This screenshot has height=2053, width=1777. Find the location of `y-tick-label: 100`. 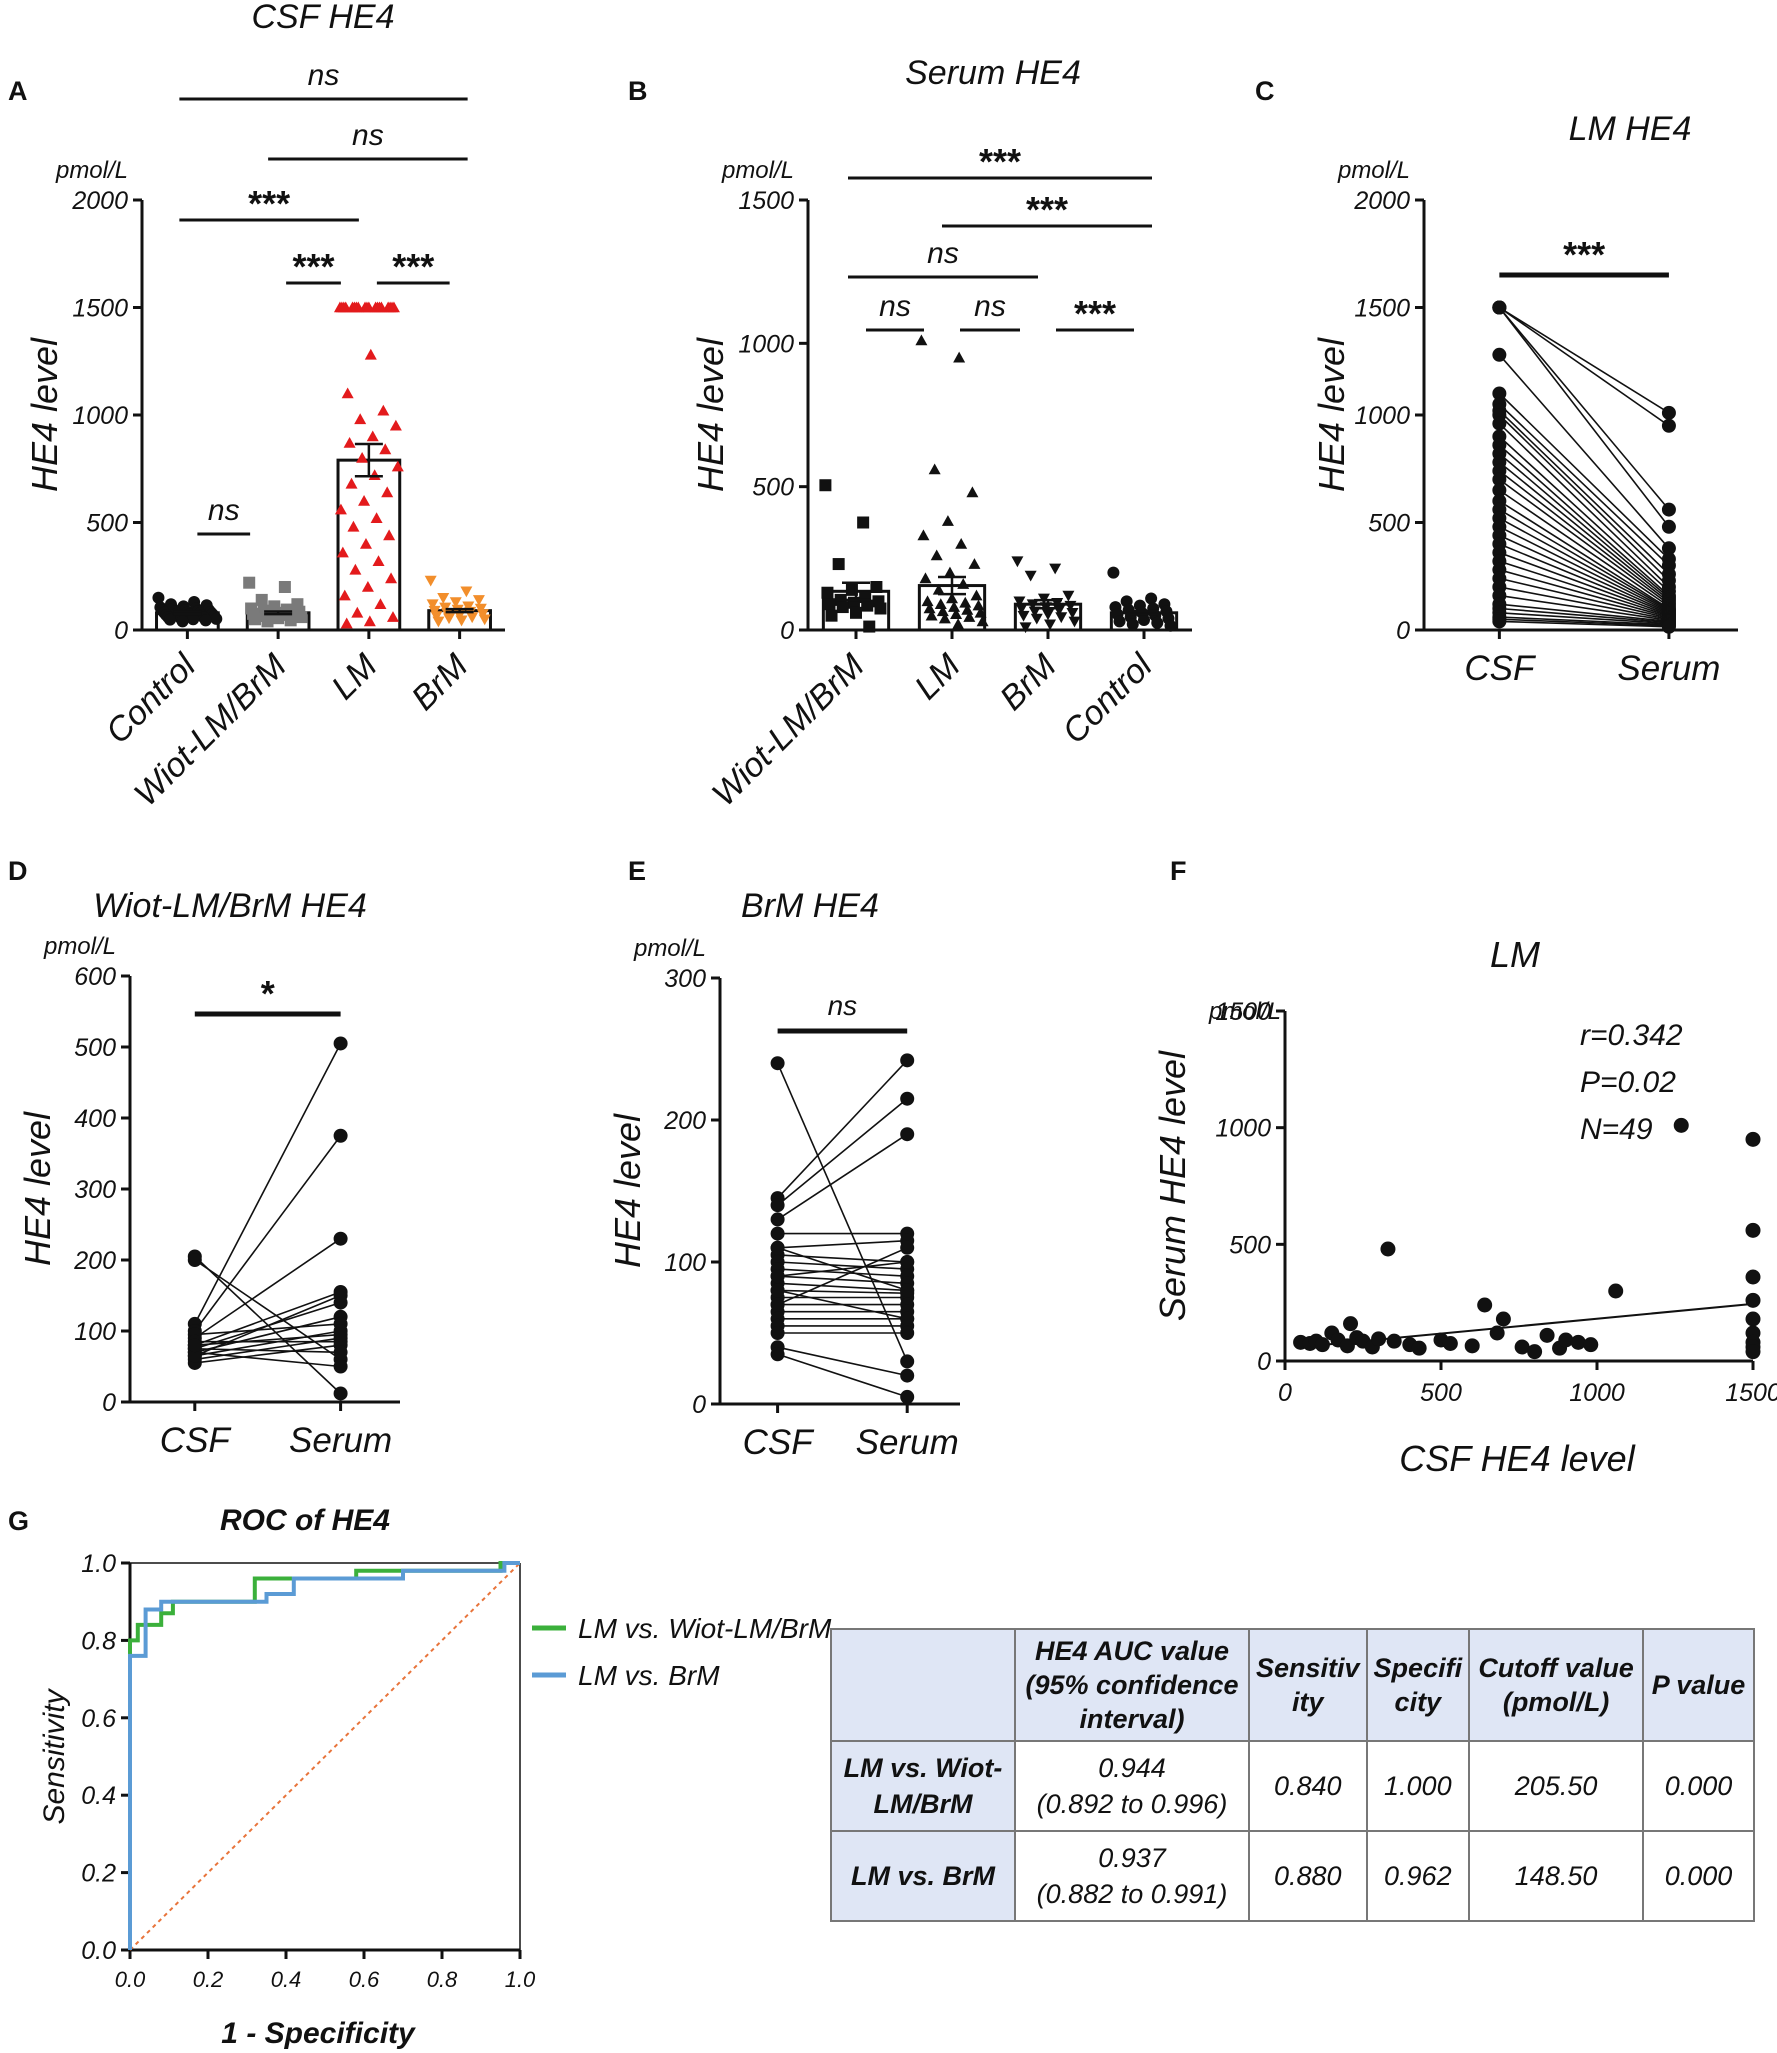

y-tick-label: 100 is located at coordinates (95, 1332).